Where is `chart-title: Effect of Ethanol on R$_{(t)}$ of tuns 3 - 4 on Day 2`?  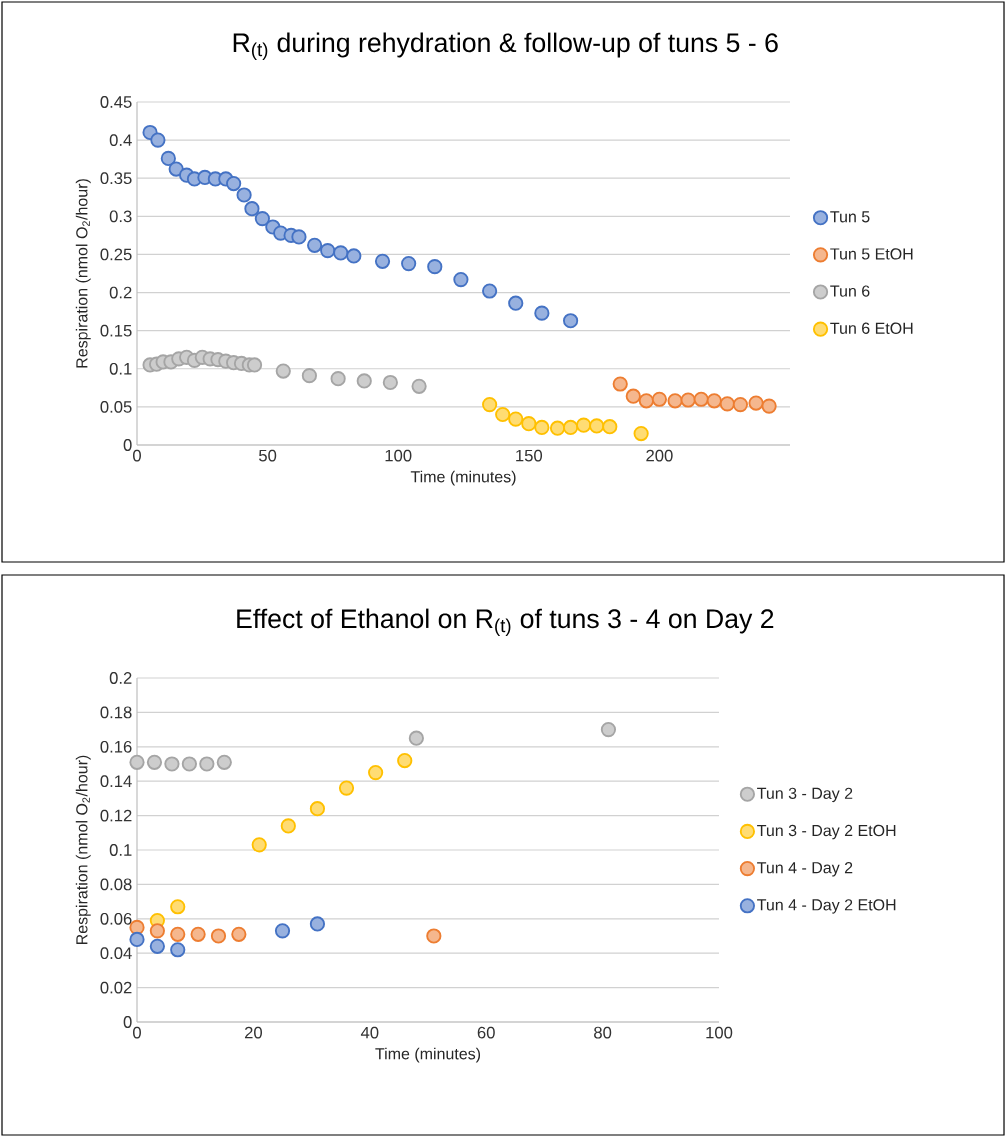 chart-title: Effect of Ethanol on R$_{(t)}$ of tuns 3 - 4 on Day 2 is located at coordinates (505, 622).